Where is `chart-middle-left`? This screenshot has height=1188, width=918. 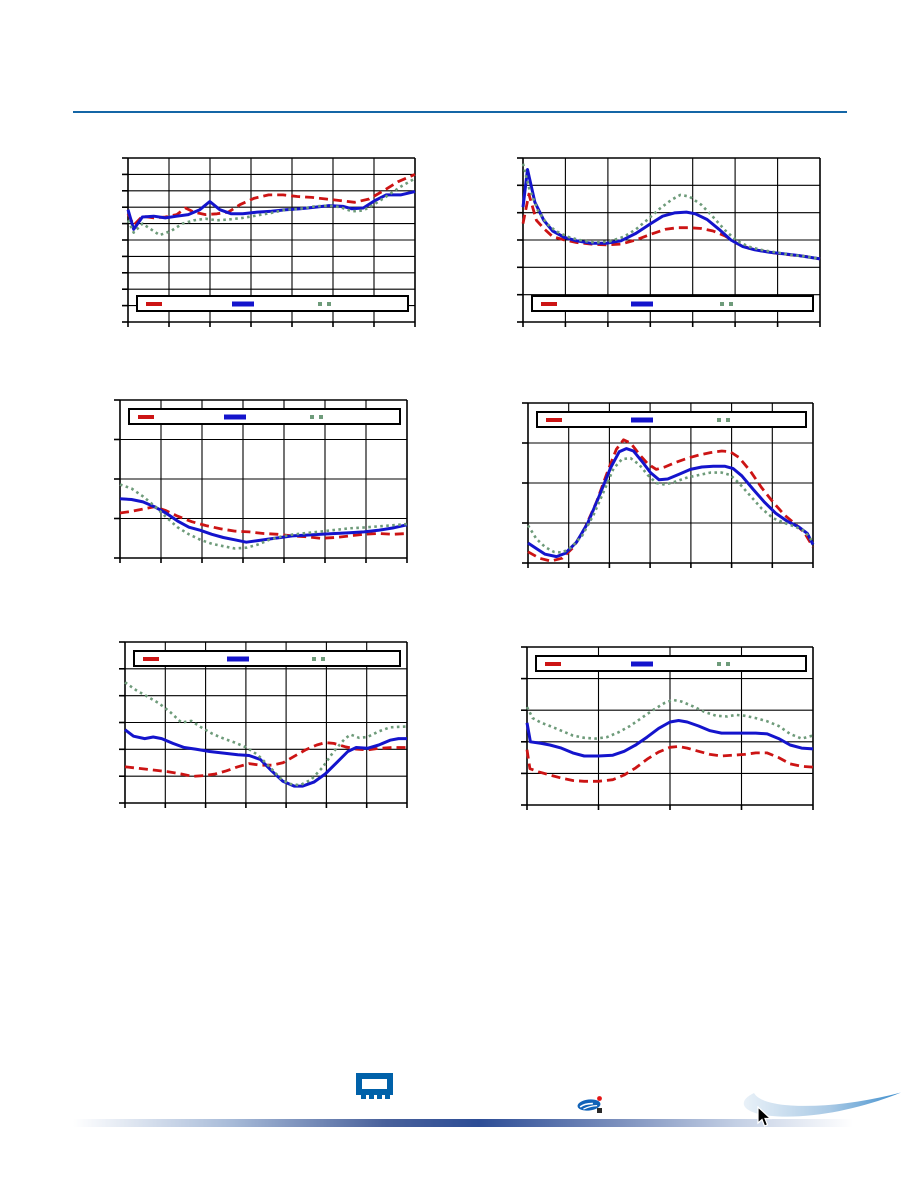
chart-middle-left is located at coordinates (261, 481).